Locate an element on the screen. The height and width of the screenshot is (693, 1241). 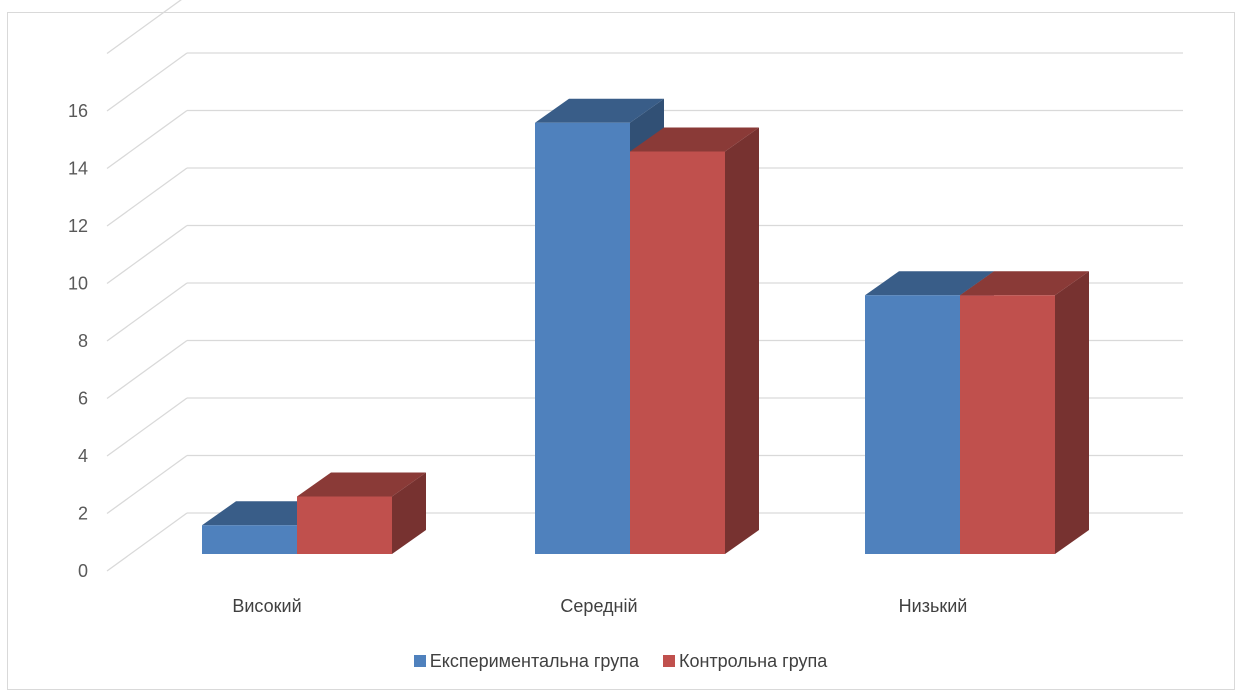
y-tick-label: 10 is located at coordinates (78, 284).